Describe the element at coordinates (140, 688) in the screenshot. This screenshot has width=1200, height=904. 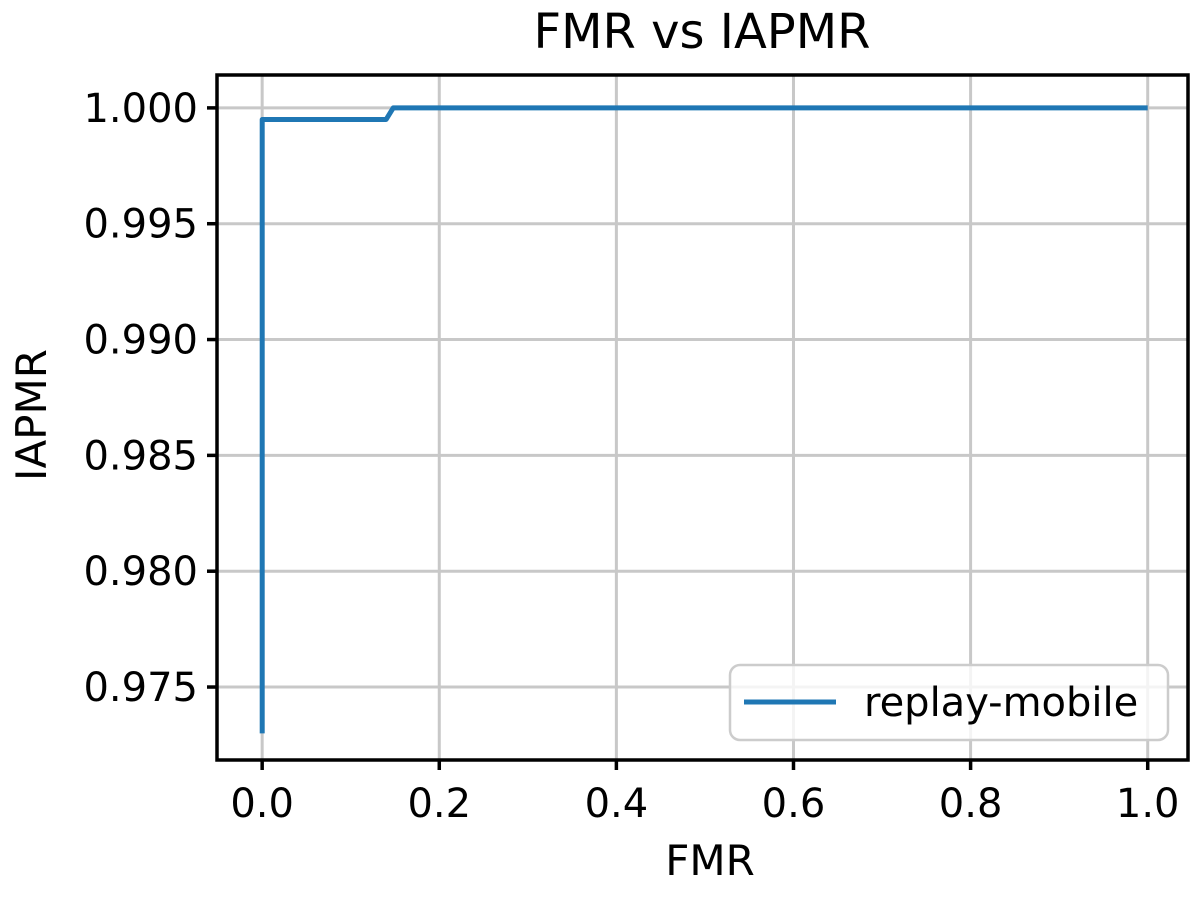
I see `y-tick-label: 0.975` at that location.